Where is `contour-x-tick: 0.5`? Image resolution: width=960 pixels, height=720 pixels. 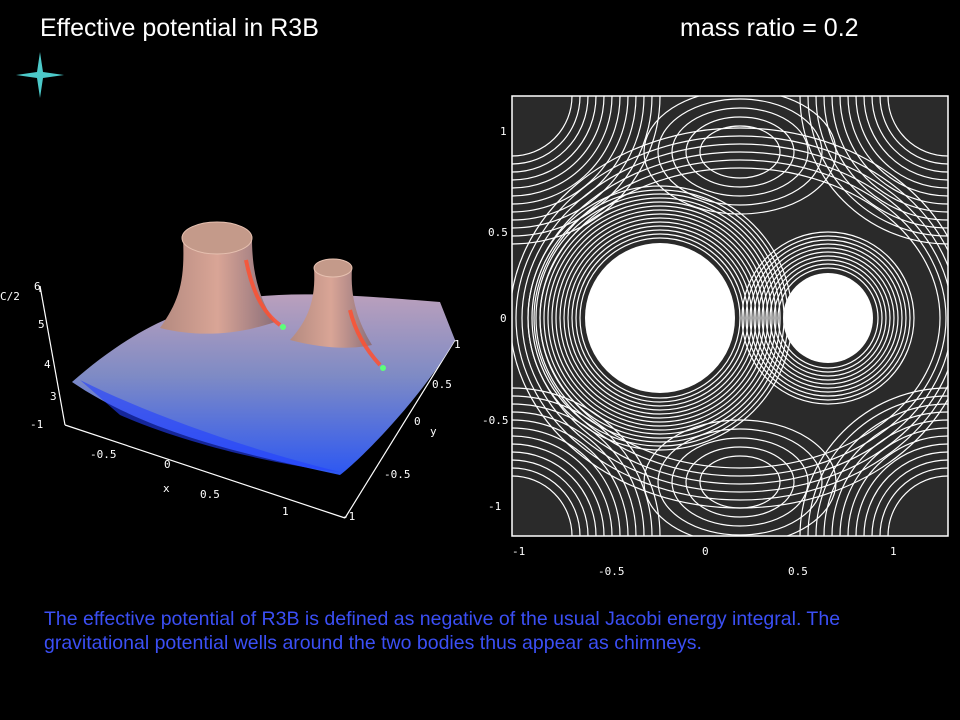 contour-x-tick: 0.5 is located at coordinates (798, 571).